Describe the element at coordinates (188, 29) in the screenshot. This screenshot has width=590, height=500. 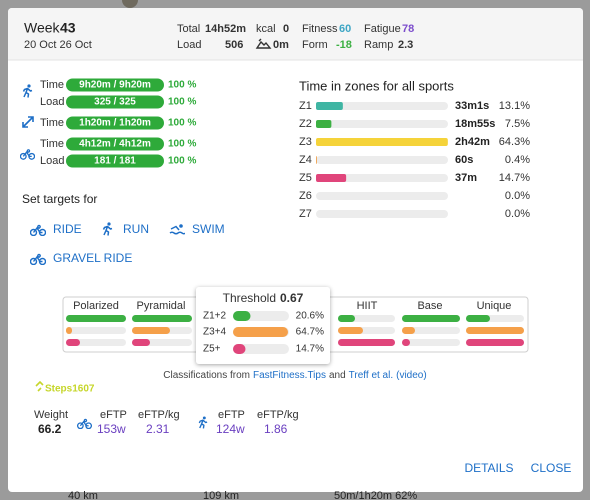
I see `header-text: Total` at that location.